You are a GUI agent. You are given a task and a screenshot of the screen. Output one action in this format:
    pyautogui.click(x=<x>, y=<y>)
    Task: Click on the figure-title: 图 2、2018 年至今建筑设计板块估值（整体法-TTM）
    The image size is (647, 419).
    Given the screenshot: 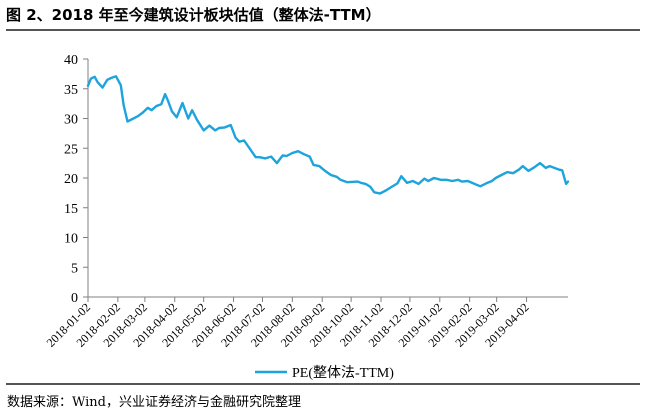 What is the action you would take?
    pyautogui.click(x=193, y=15)
    